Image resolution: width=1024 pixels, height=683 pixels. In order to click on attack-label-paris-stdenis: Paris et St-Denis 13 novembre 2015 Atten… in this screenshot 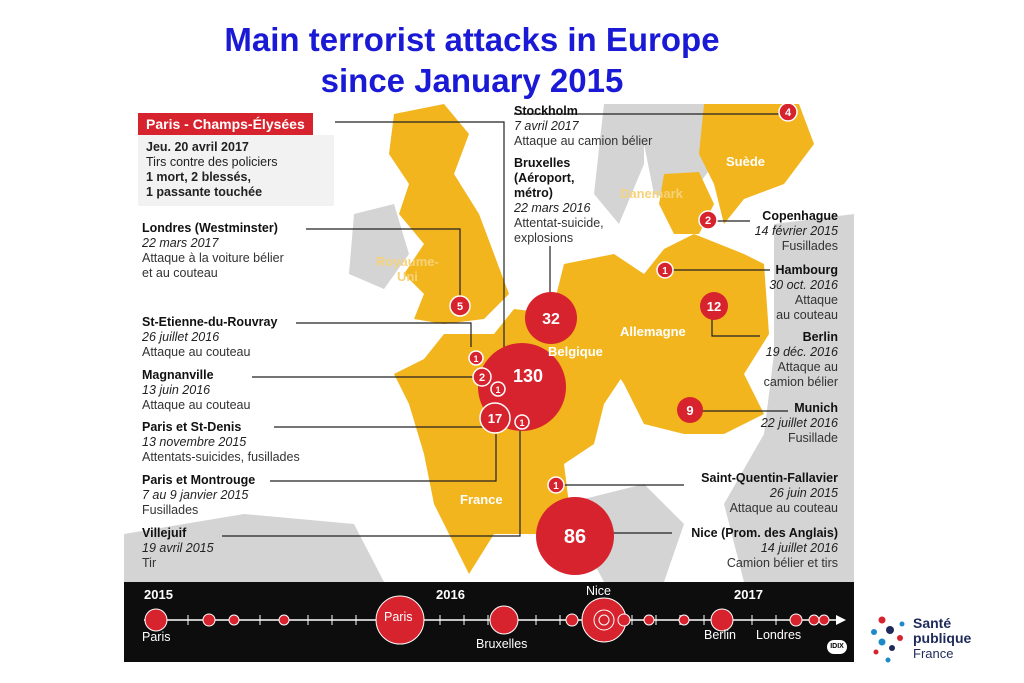, I will do `click(221, 442)`.